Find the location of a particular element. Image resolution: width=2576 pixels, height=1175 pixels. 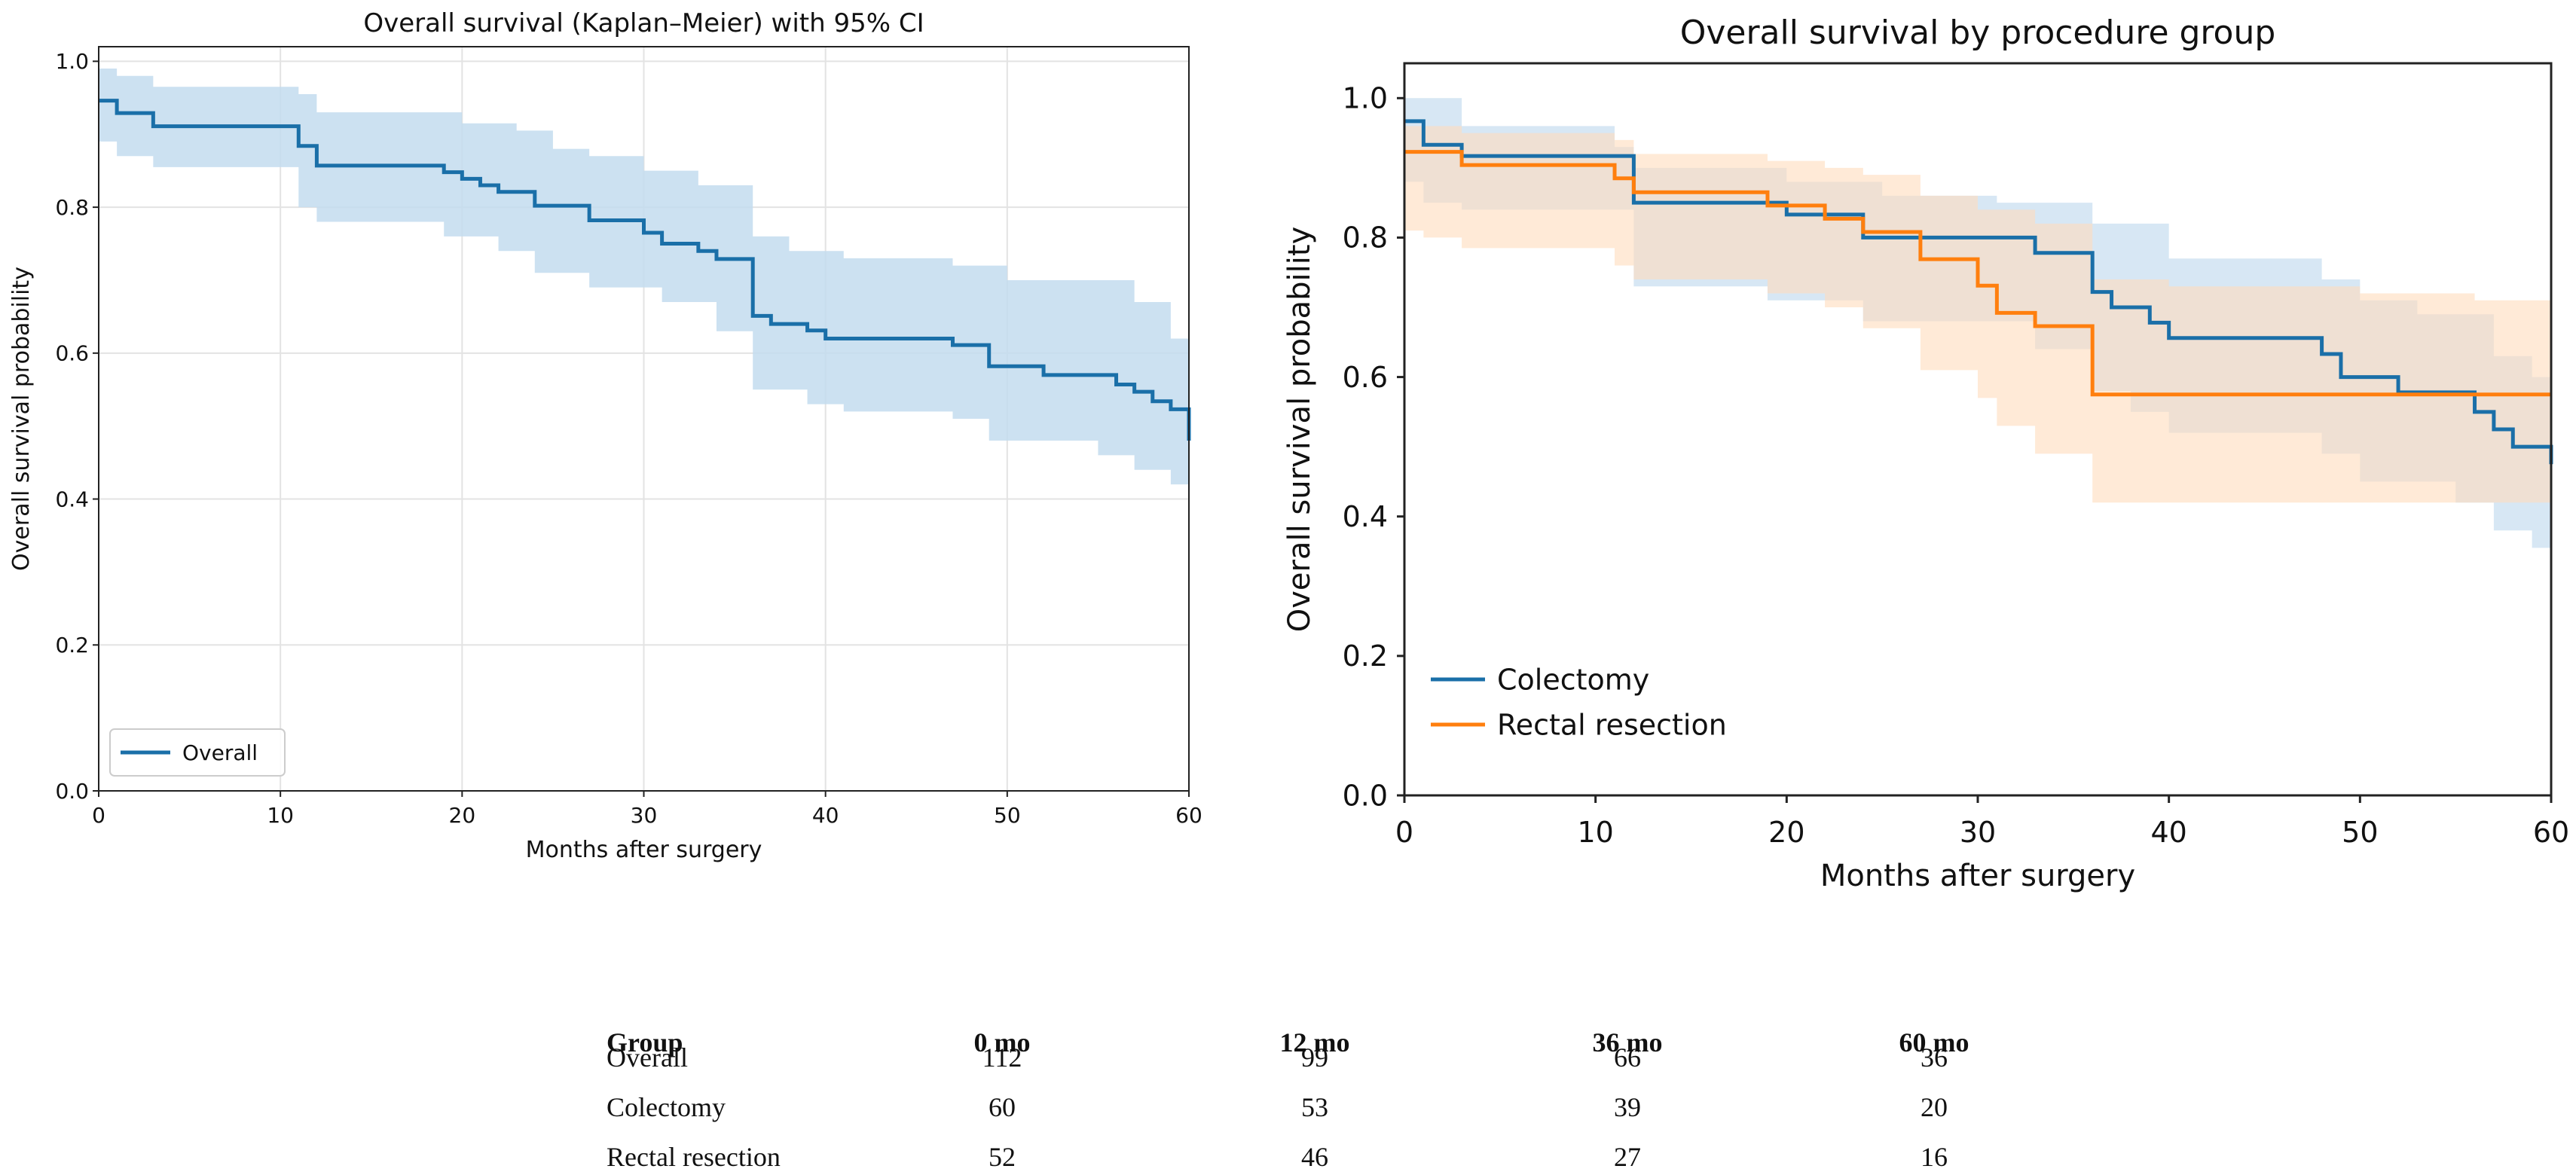

table-header-cell: 0 mo is located at coordinates (1003, 1042).